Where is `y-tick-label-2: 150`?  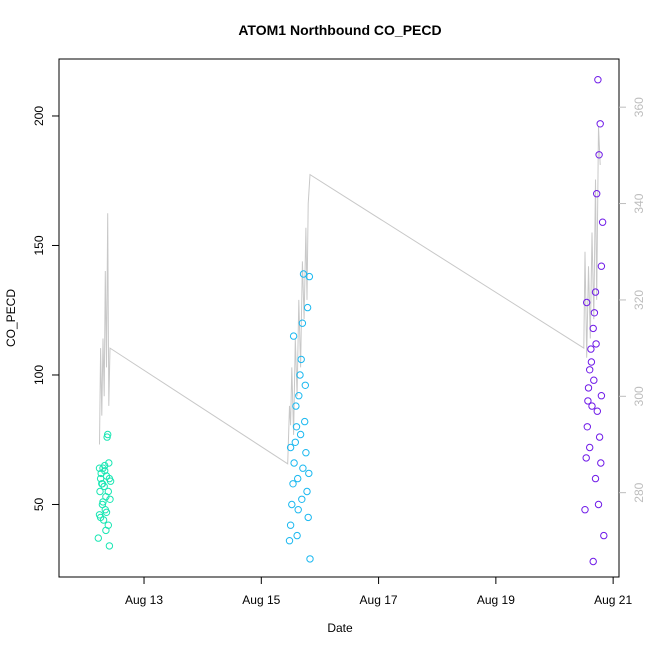
y-tick-label-2: 150 is located at coordinates (39, 245).